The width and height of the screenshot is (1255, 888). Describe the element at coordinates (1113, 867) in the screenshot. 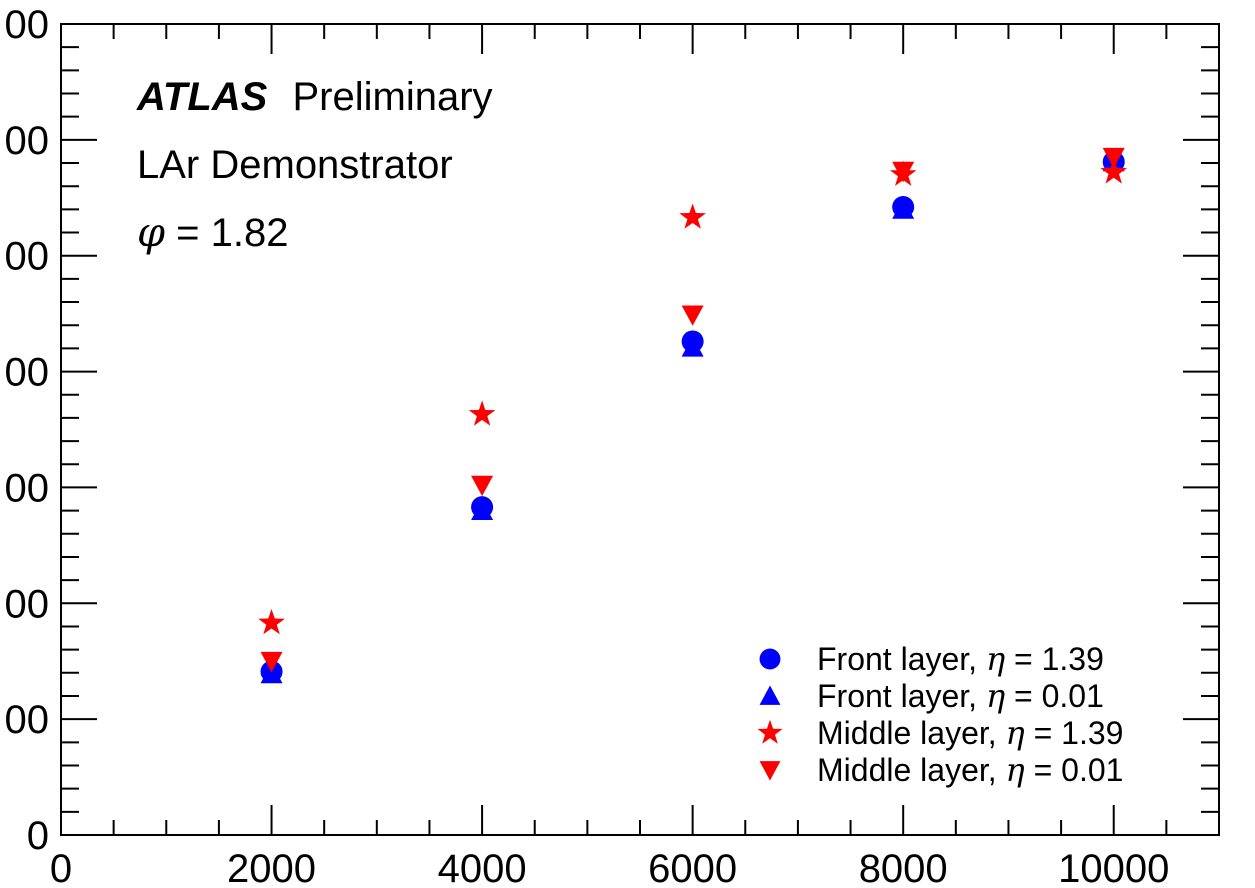

I see `x-tick-label: 10000` at that location.